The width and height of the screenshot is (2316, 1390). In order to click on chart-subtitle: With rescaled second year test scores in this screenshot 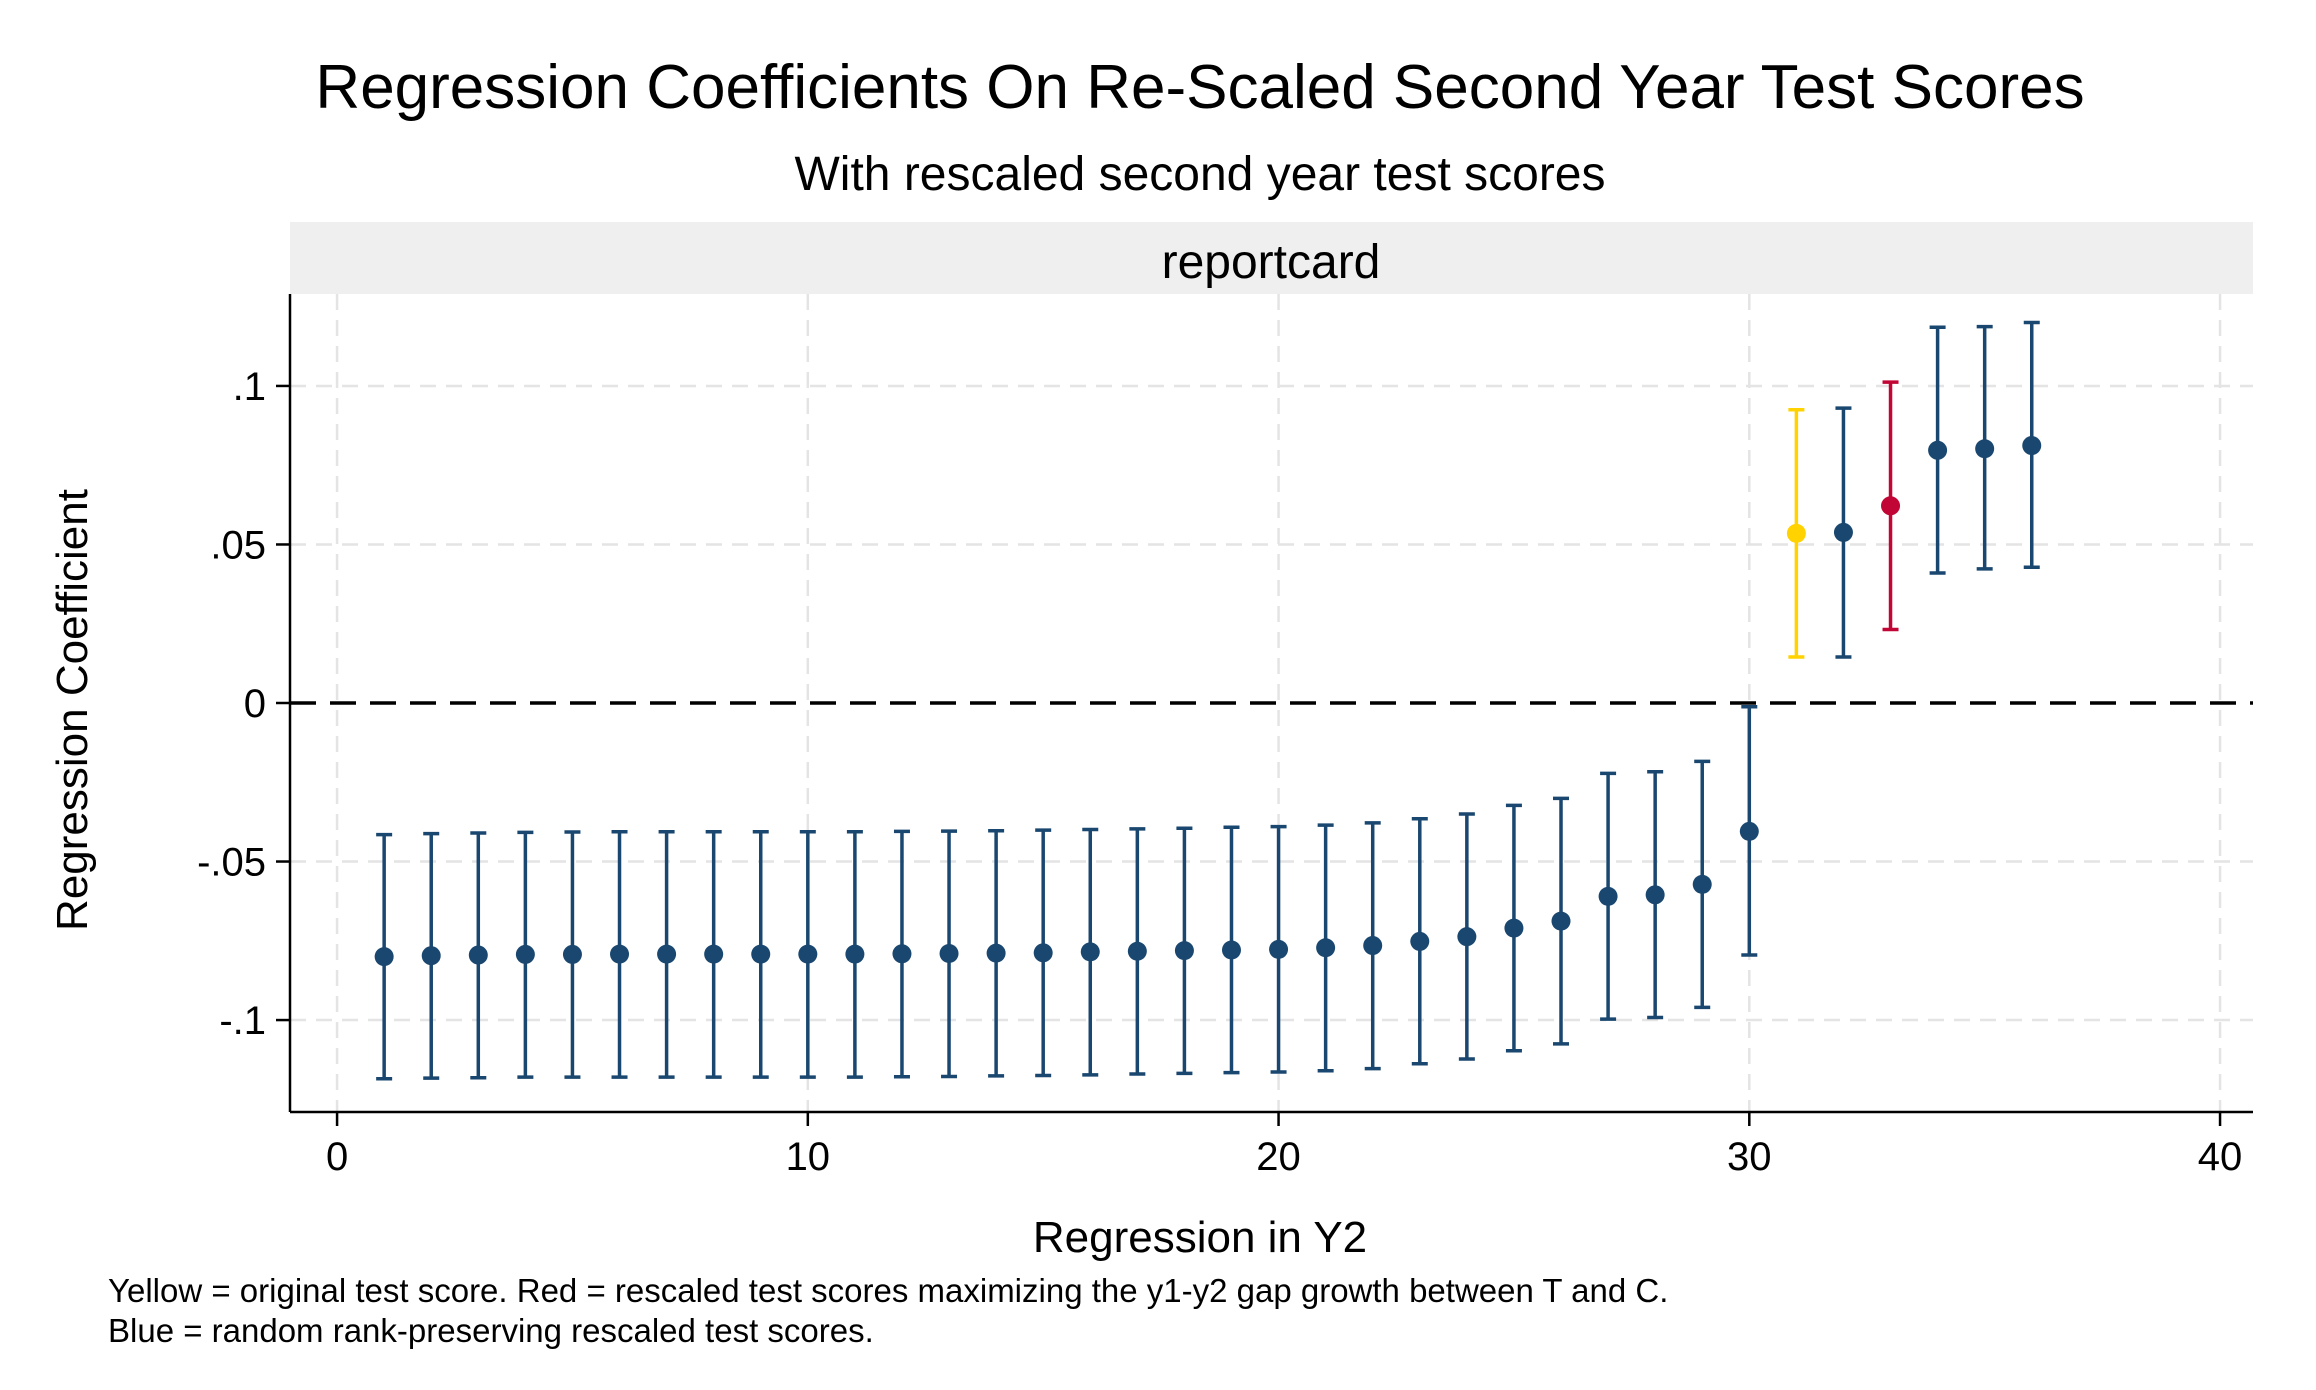, I will do `click(1199, 174)`.